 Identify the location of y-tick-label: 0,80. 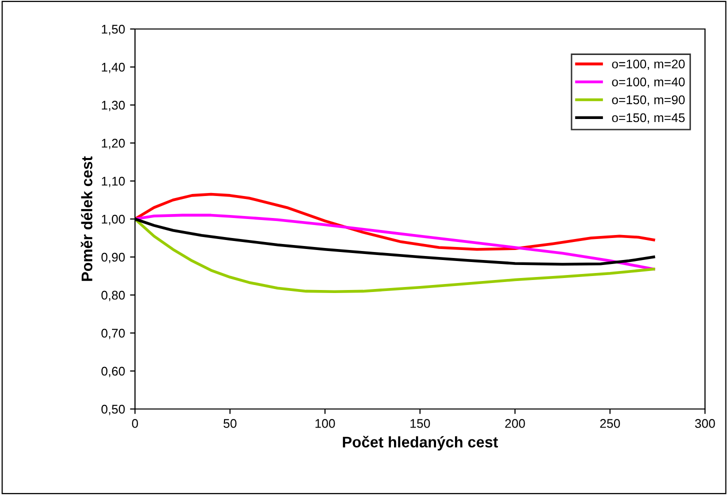
(113, 296).